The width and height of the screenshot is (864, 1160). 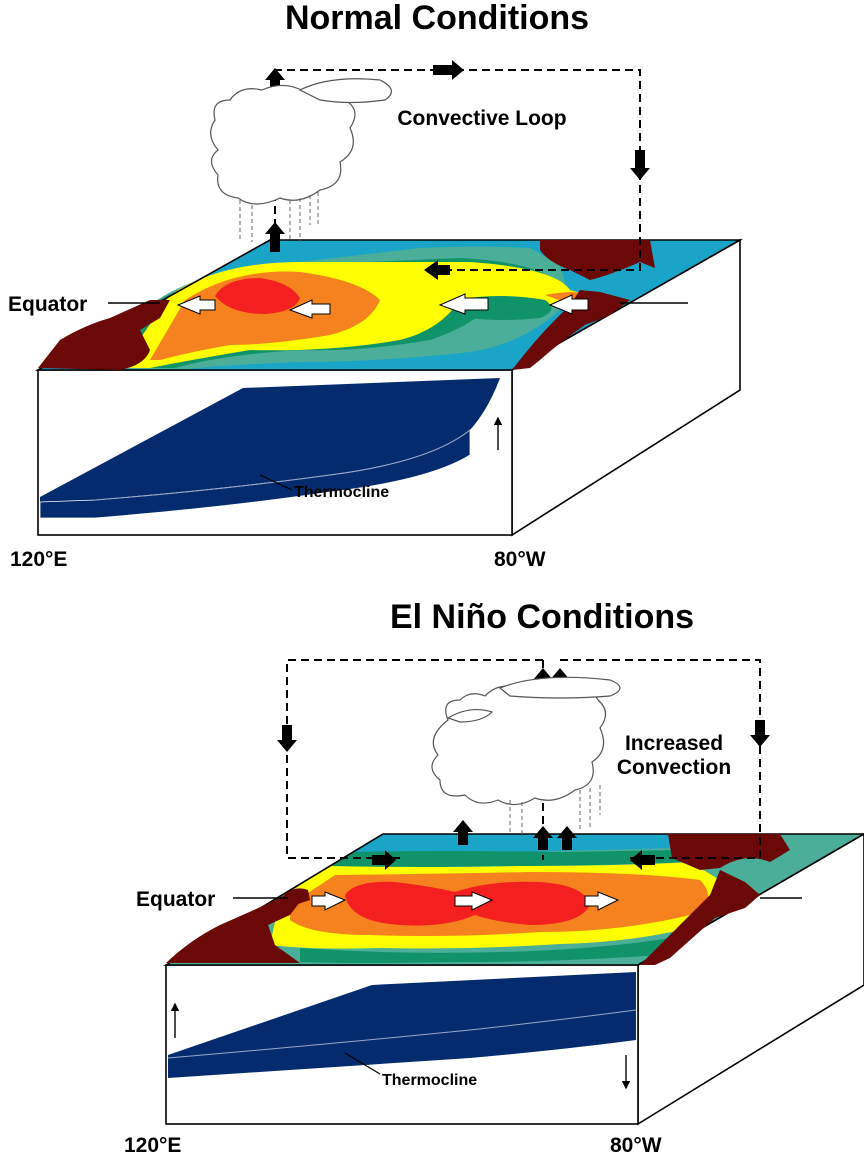 What do you see at coordinates (152, 1145) in the screenshot?
I see `elnino-west-longitude: 120°E` at bounding box center [152, 1145].